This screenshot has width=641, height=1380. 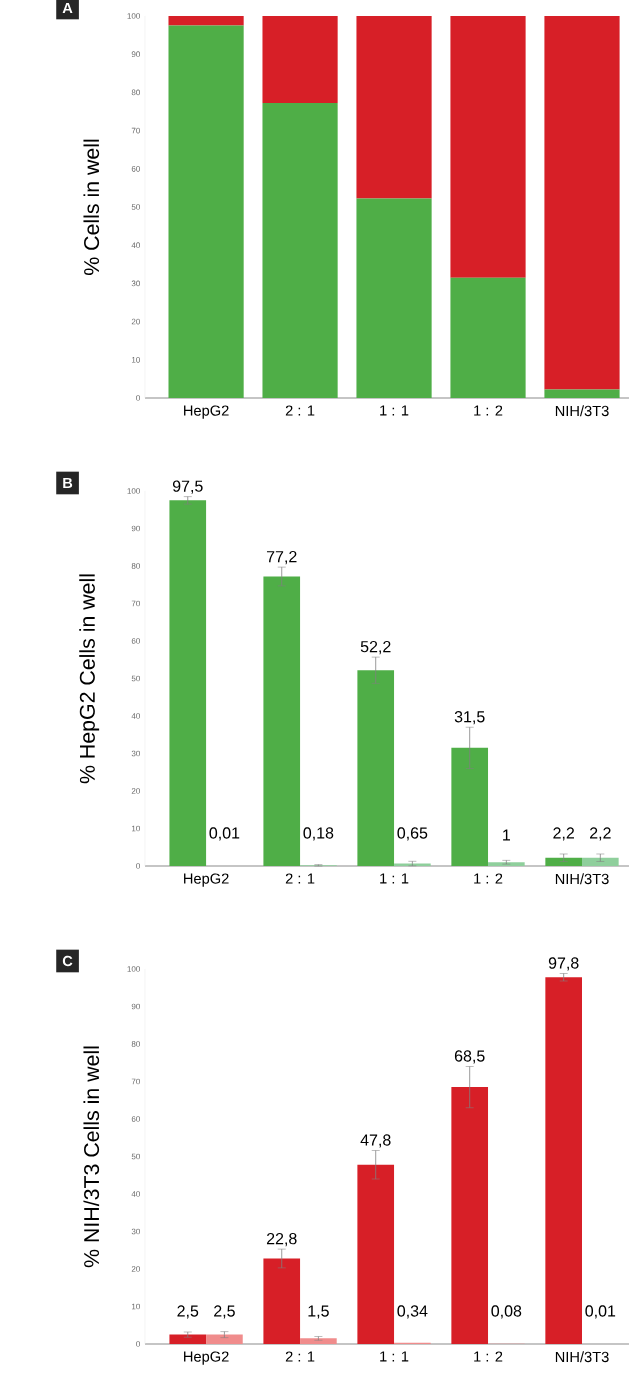 What do you see at coordinates (67, 8) in the screenshot?
I see `chart-title: A` at bounding box center [67, 8].